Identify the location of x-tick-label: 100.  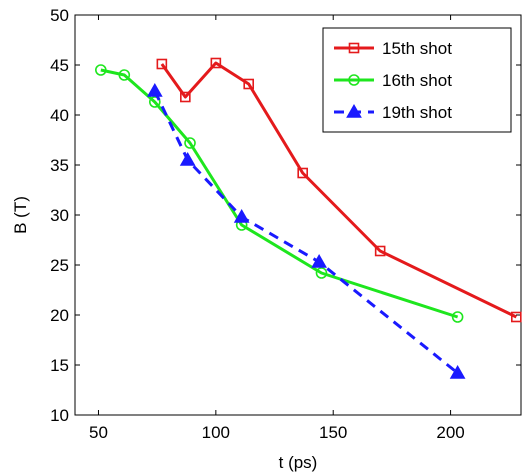
(216, 432).